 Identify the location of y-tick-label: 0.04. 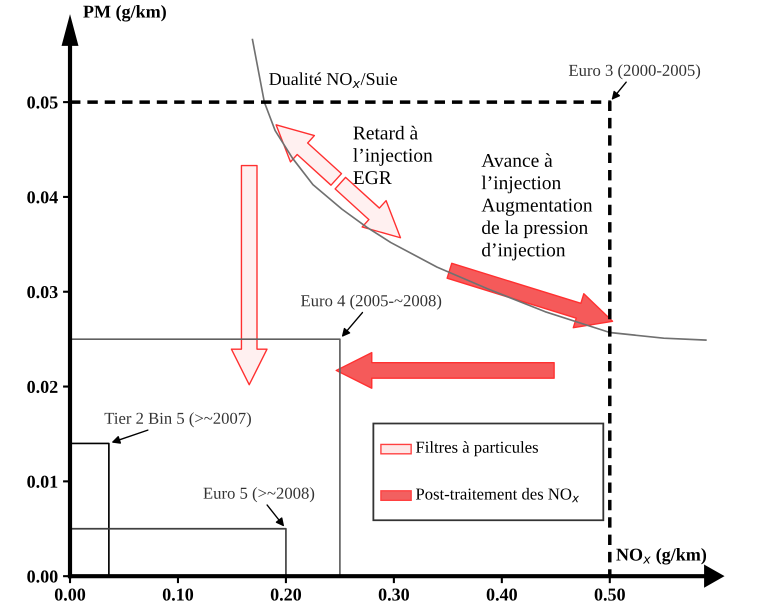
(42, 197).